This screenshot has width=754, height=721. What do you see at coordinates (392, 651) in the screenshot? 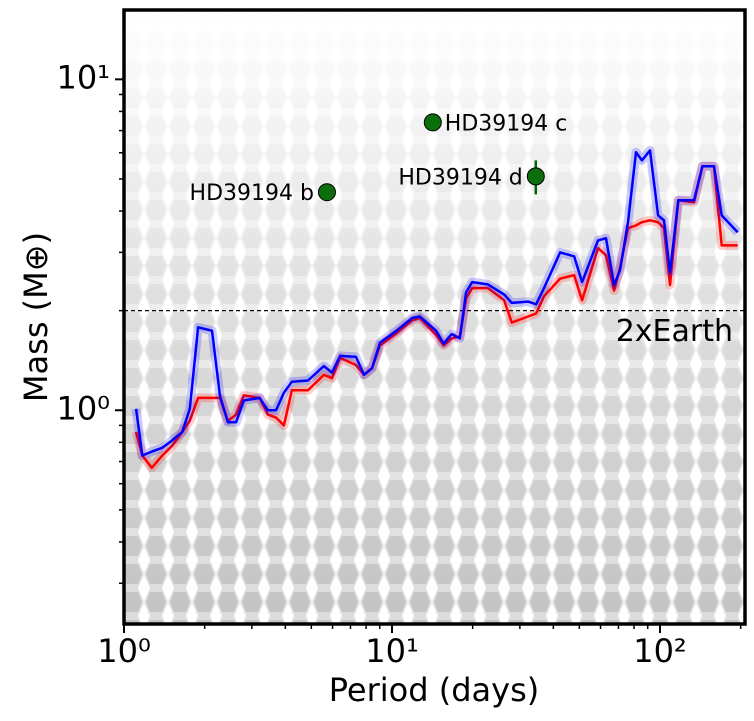
I see `x-tick-label: 10¹` at bounding box center [392, 651].